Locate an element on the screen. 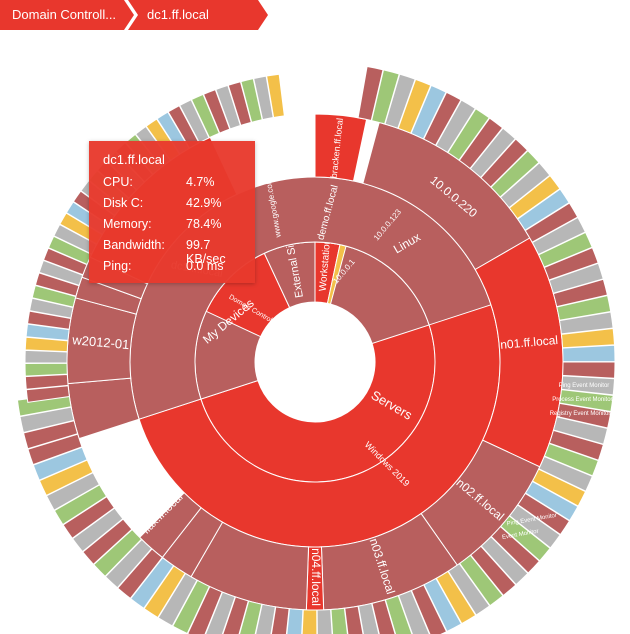  sunburst-center is located at coordinates (315, 362).